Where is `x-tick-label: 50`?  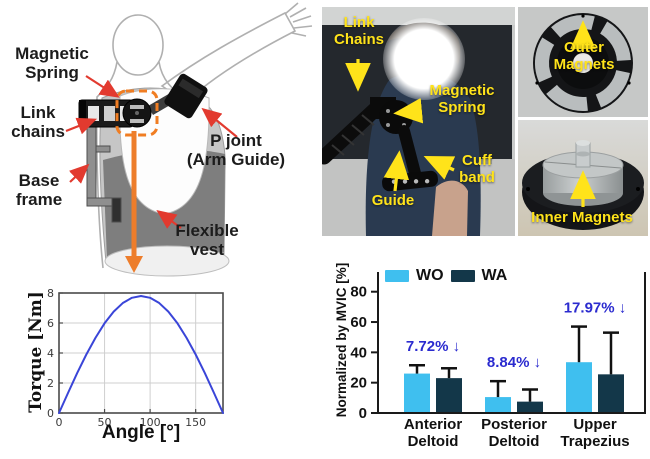
x-tick-label: 50 is located at coordinates (105, 422).